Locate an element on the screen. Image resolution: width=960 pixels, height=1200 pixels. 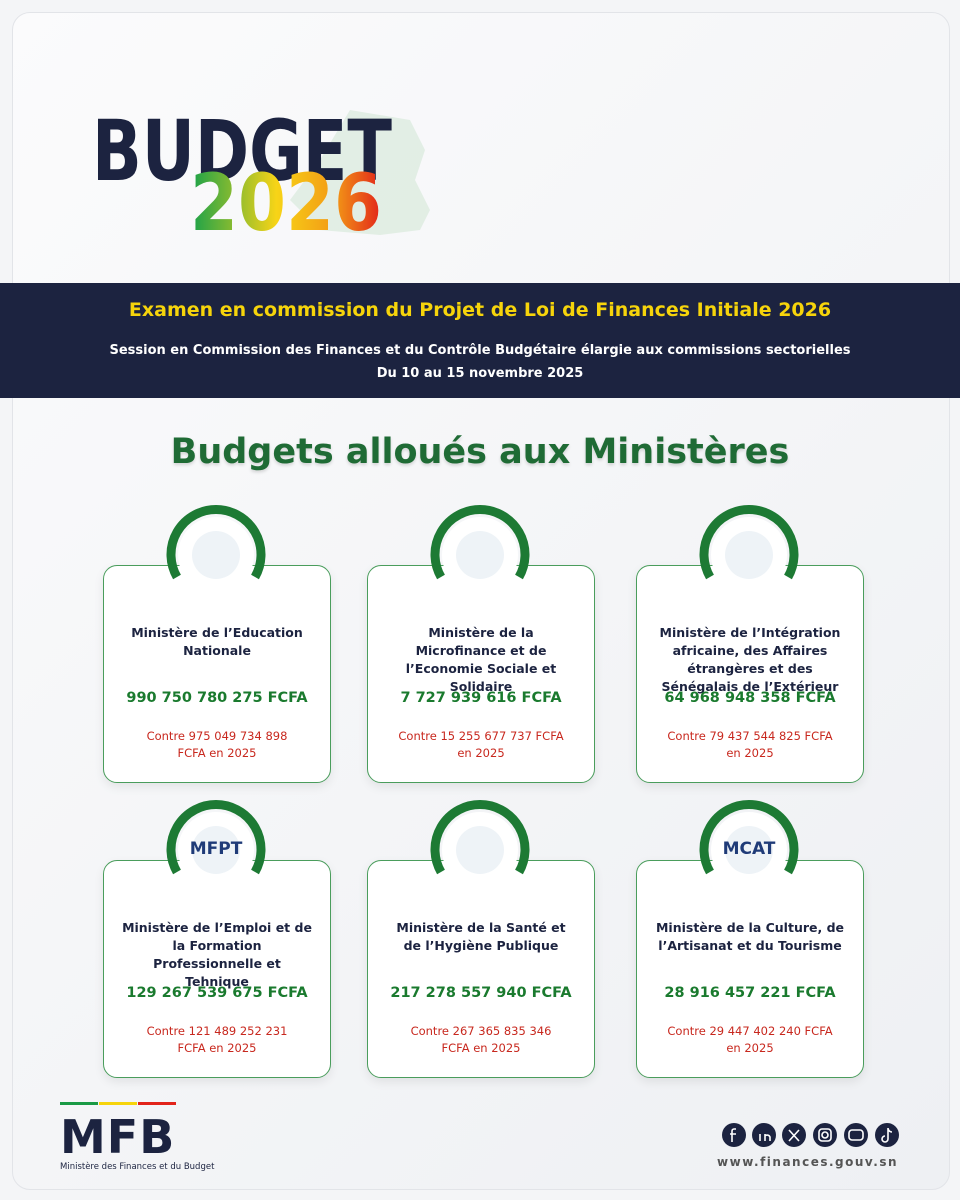
icon-tiktok is located at coordinates (887, 1135).